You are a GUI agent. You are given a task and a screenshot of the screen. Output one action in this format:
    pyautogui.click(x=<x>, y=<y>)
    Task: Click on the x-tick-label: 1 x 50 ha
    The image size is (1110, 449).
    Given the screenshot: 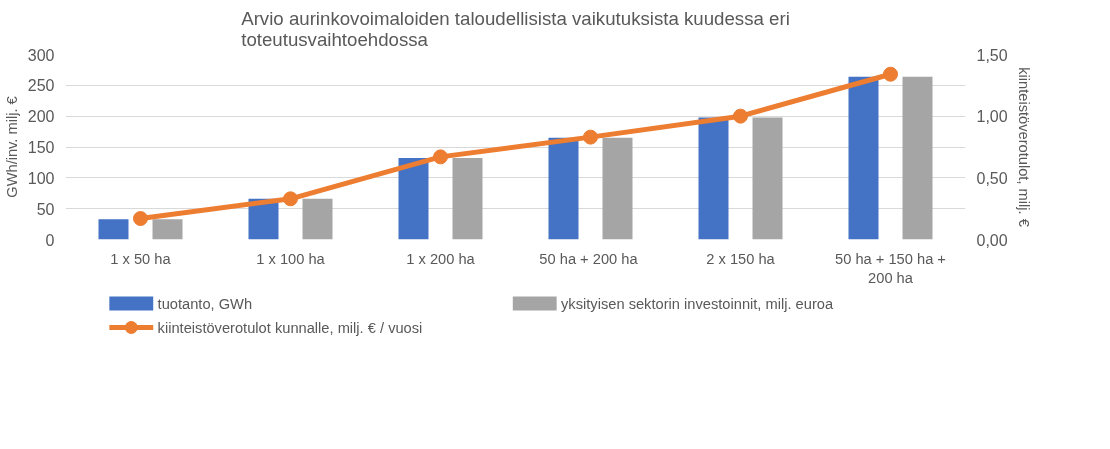 What is the action you would take?
    pyautogui.click(x=141, y=258)
    